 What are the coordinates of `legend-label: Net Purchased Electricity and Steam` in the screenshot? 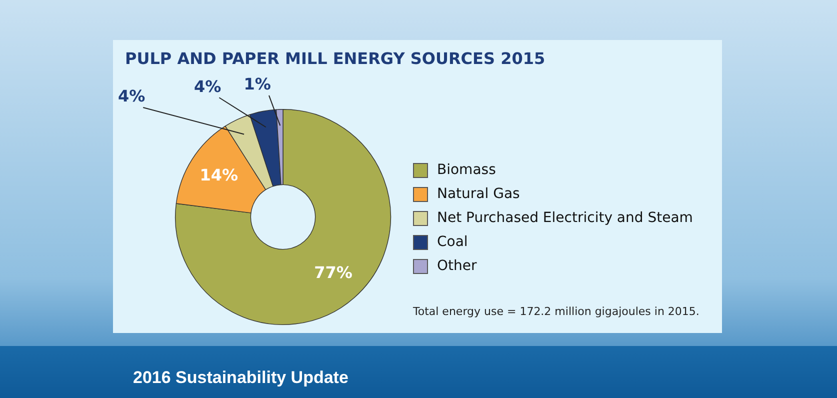 It's located at (565, 218).